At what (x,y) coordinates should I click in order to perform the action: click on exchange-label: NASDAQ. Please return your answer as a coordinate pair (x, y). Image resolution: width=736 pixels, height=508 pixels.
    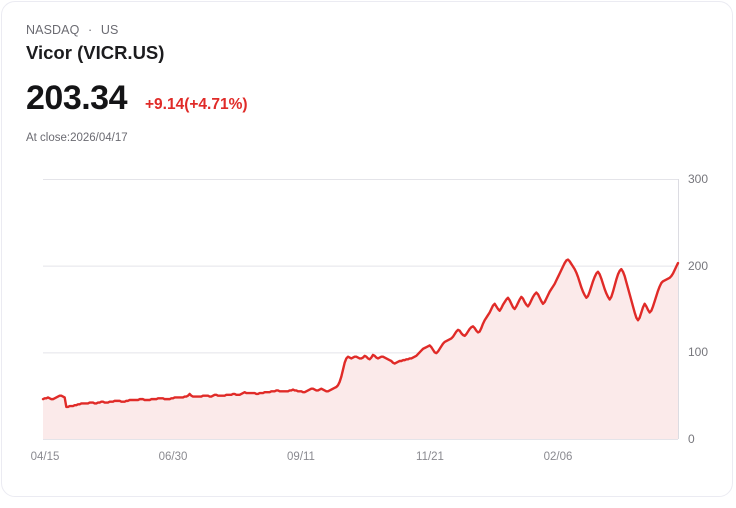
    Looking at the image, I should click on (53, 30).